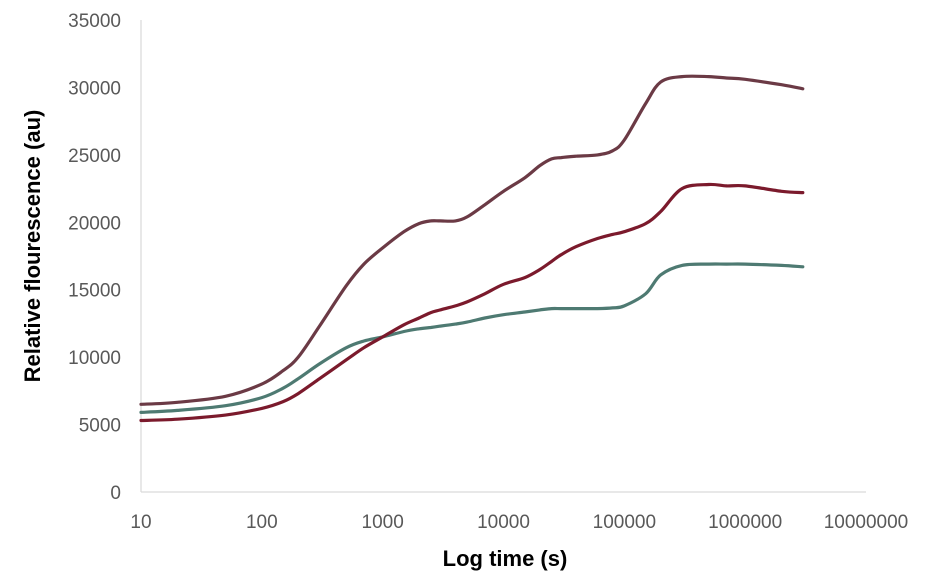 The height and width of the screenshot is (583, 936). Describe the element at coordinates (100, 426) in the screenshot. I see `y-tick-label: 5000` at that location.